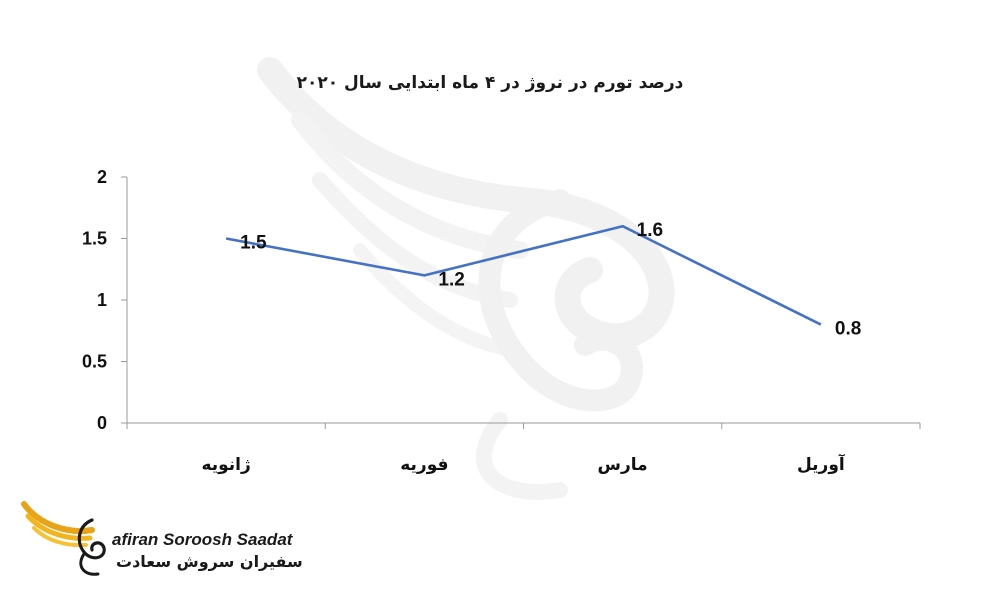  I want to click on x-category-label: آوریل, so click(821, 464).